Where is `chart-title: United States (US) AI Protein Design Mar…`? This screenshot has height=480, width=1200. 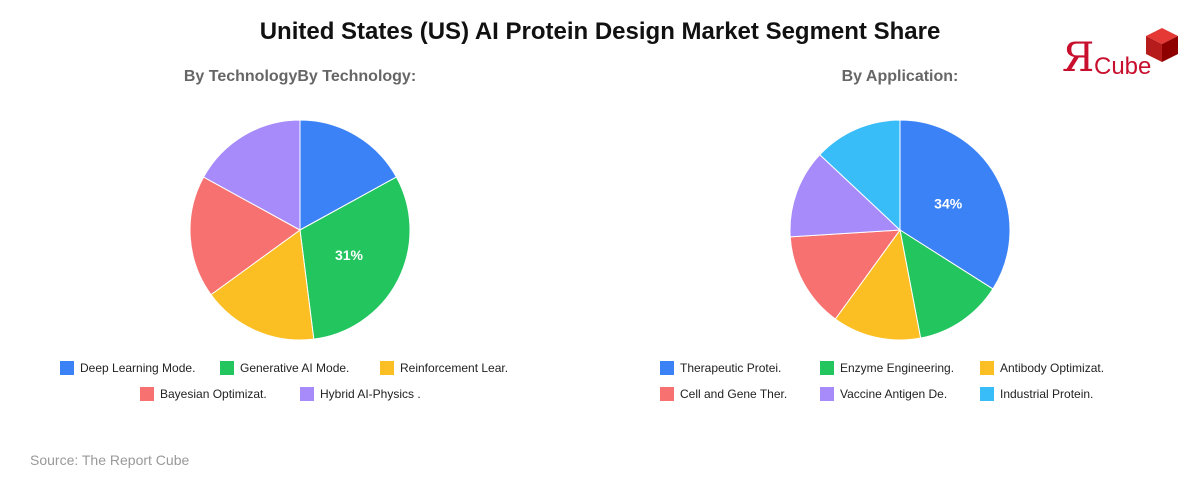 chart-title: United States (US) AI Protein Design Mar… is located at coordinates (600, 31).